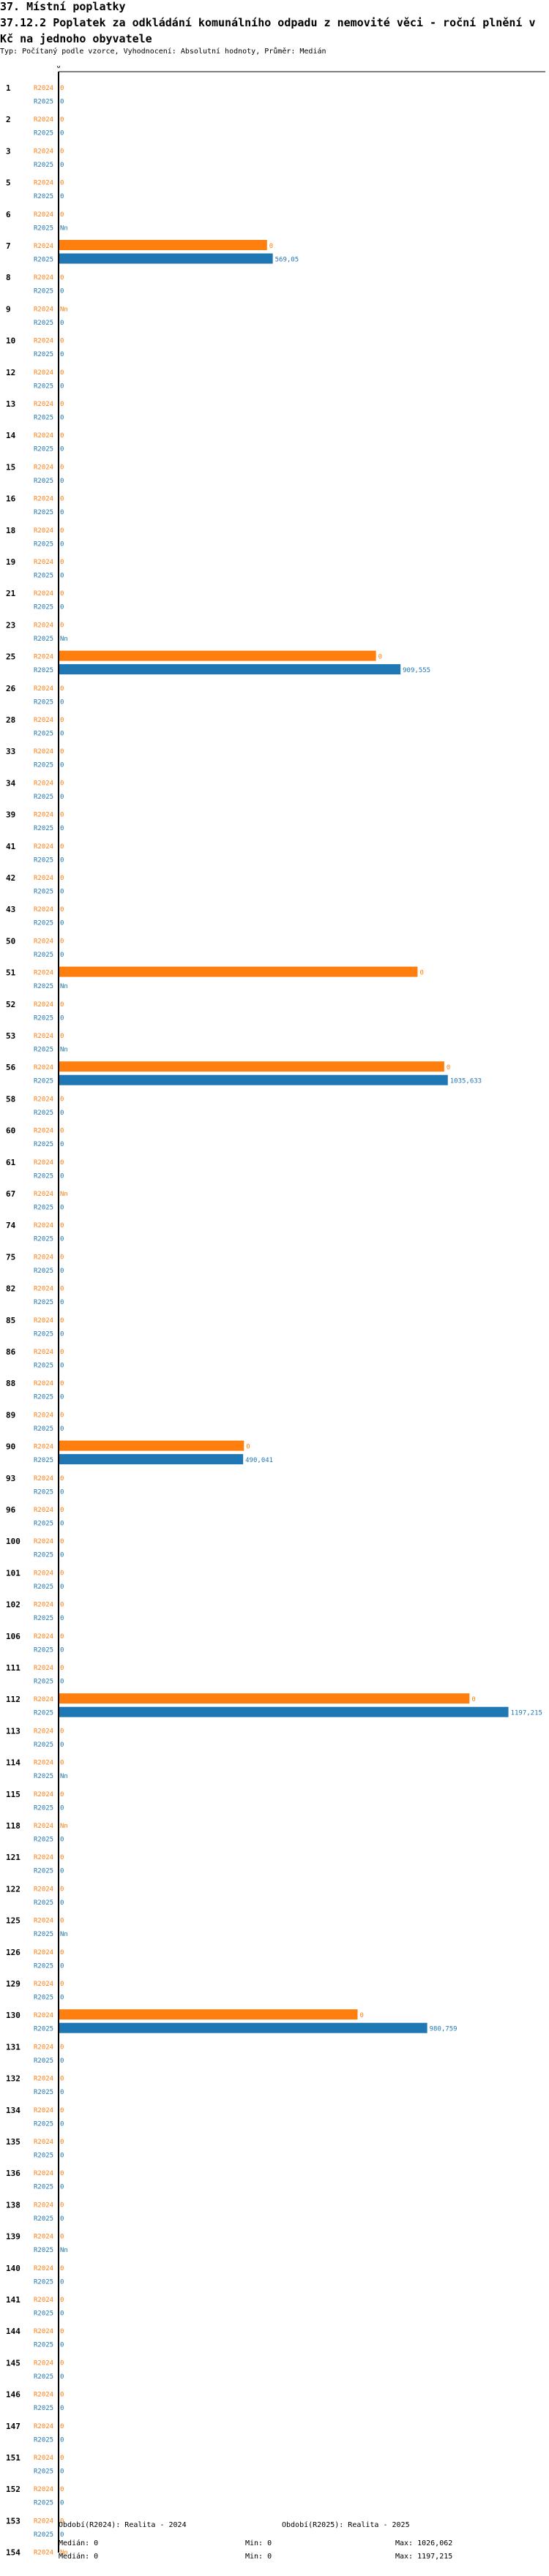 The image size is (549, 2576). Describe the element at coordinates (10, 1004) in the screenshot. I see `category-label: 52` at that location.